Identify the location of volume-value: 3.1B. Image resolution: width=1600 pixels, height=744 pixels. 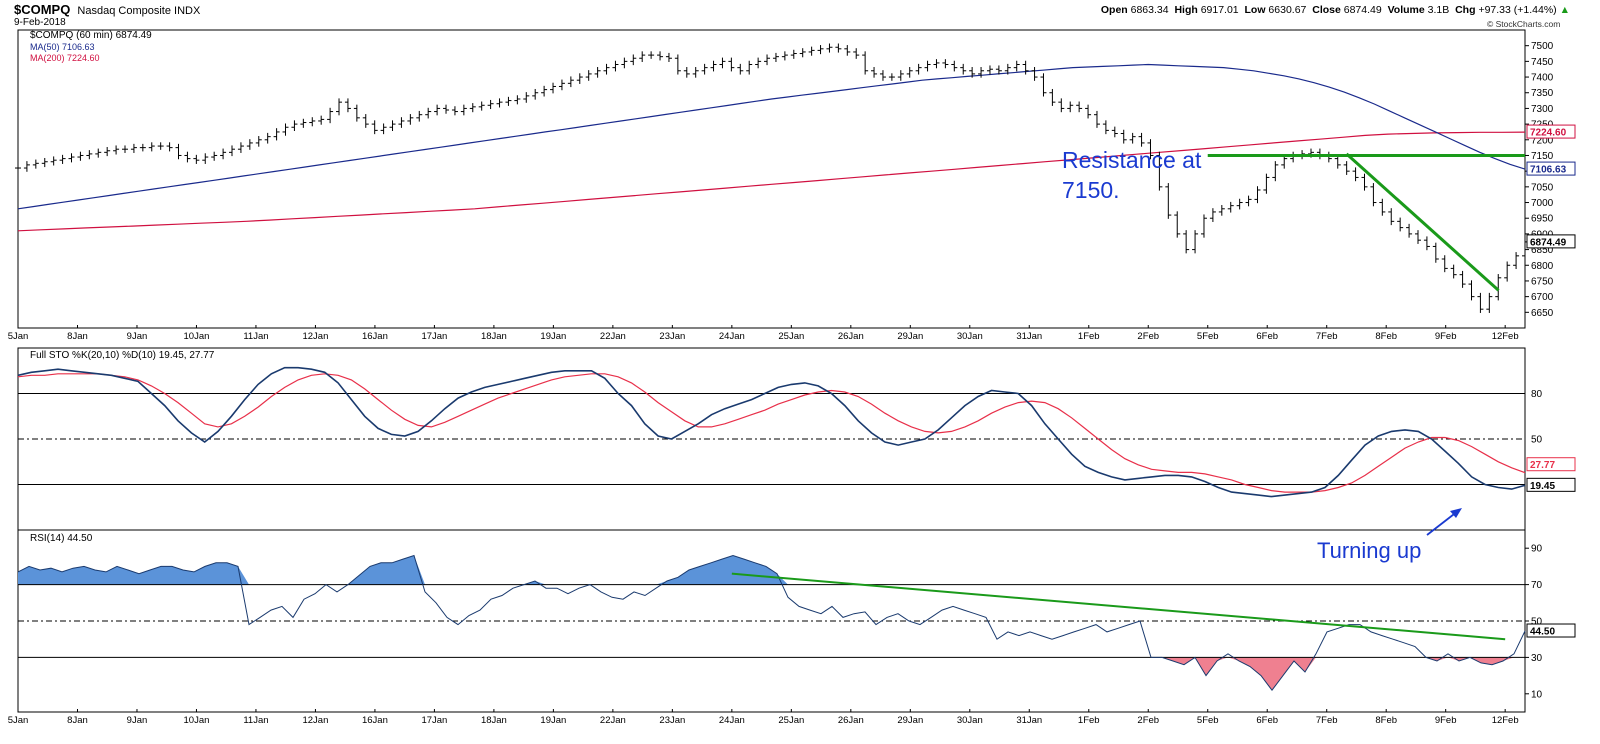
(1438, 10).